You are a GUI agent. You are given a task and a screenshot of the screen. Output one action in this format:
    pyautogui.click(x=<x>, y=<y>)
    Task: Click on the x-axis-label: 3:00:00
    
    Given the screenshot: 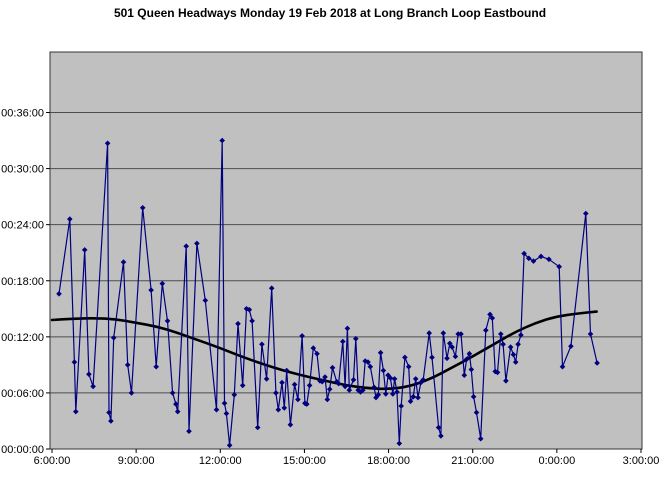 What is the action you would take?
    pyautogui.click(x=641, y=461)
    